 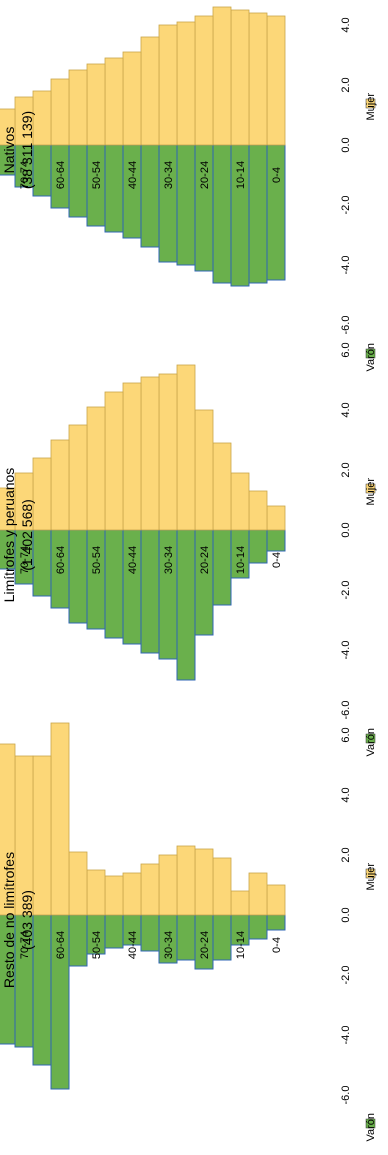 I want to click on legend-female: Mujer, so click(x=371, y=877).